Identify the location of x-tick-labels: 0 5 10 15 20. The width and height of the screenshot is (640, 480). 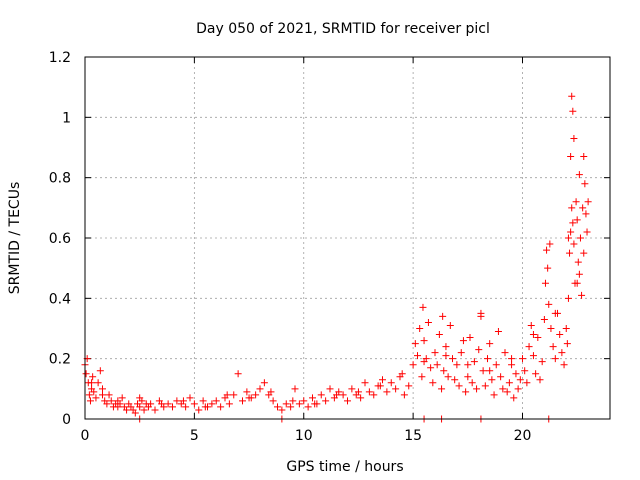
(306, 436).